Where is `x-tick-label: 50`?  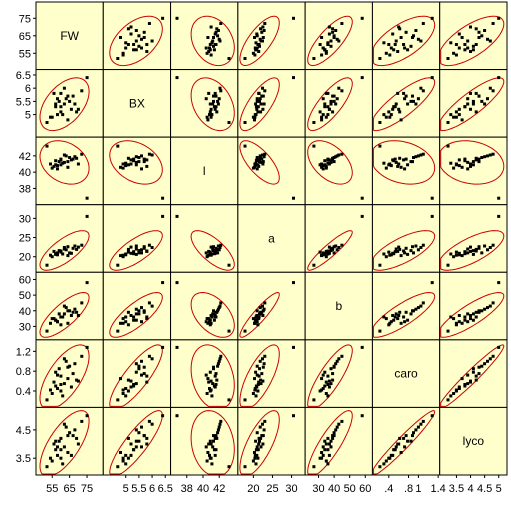
x-tick-label: 50 is located at coordinates (350, 489).